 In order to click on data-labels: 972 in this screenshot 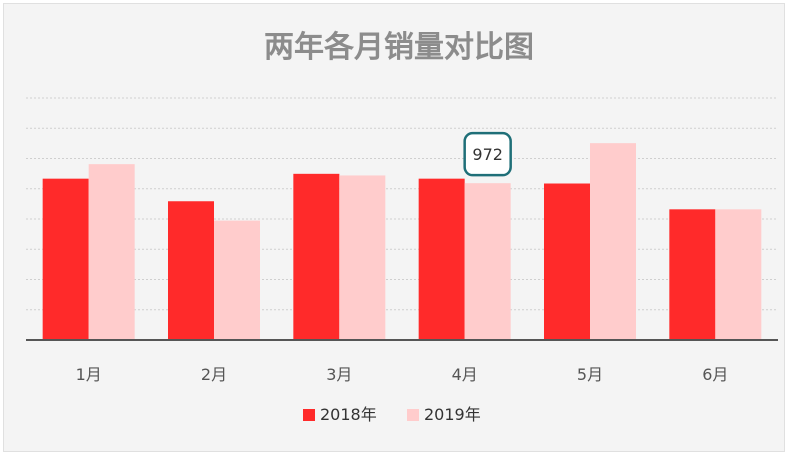, I will do `click(487, 154)`.